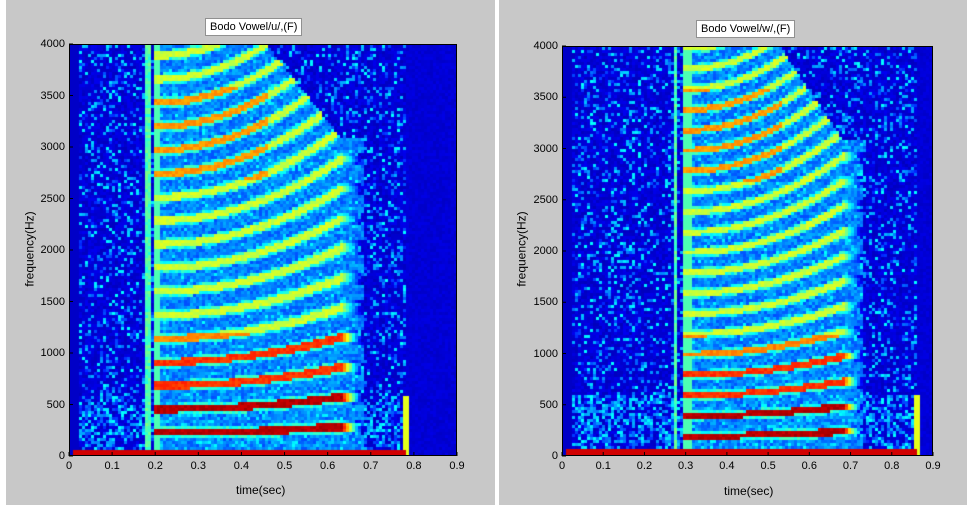 The width and height of the screenshot is (967, 505). I want to click on chart-title: Bodo Vowel/u/,(F), so click(254, 27).